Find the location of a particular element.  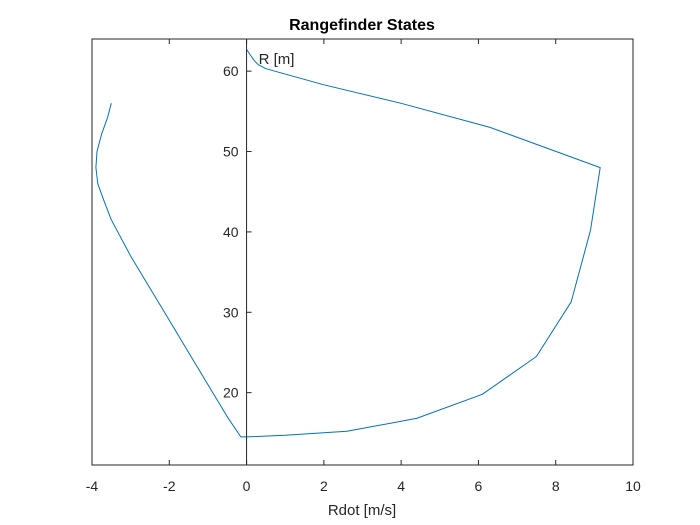

x-tick-label: -2 is located at coordinates (169, 486).